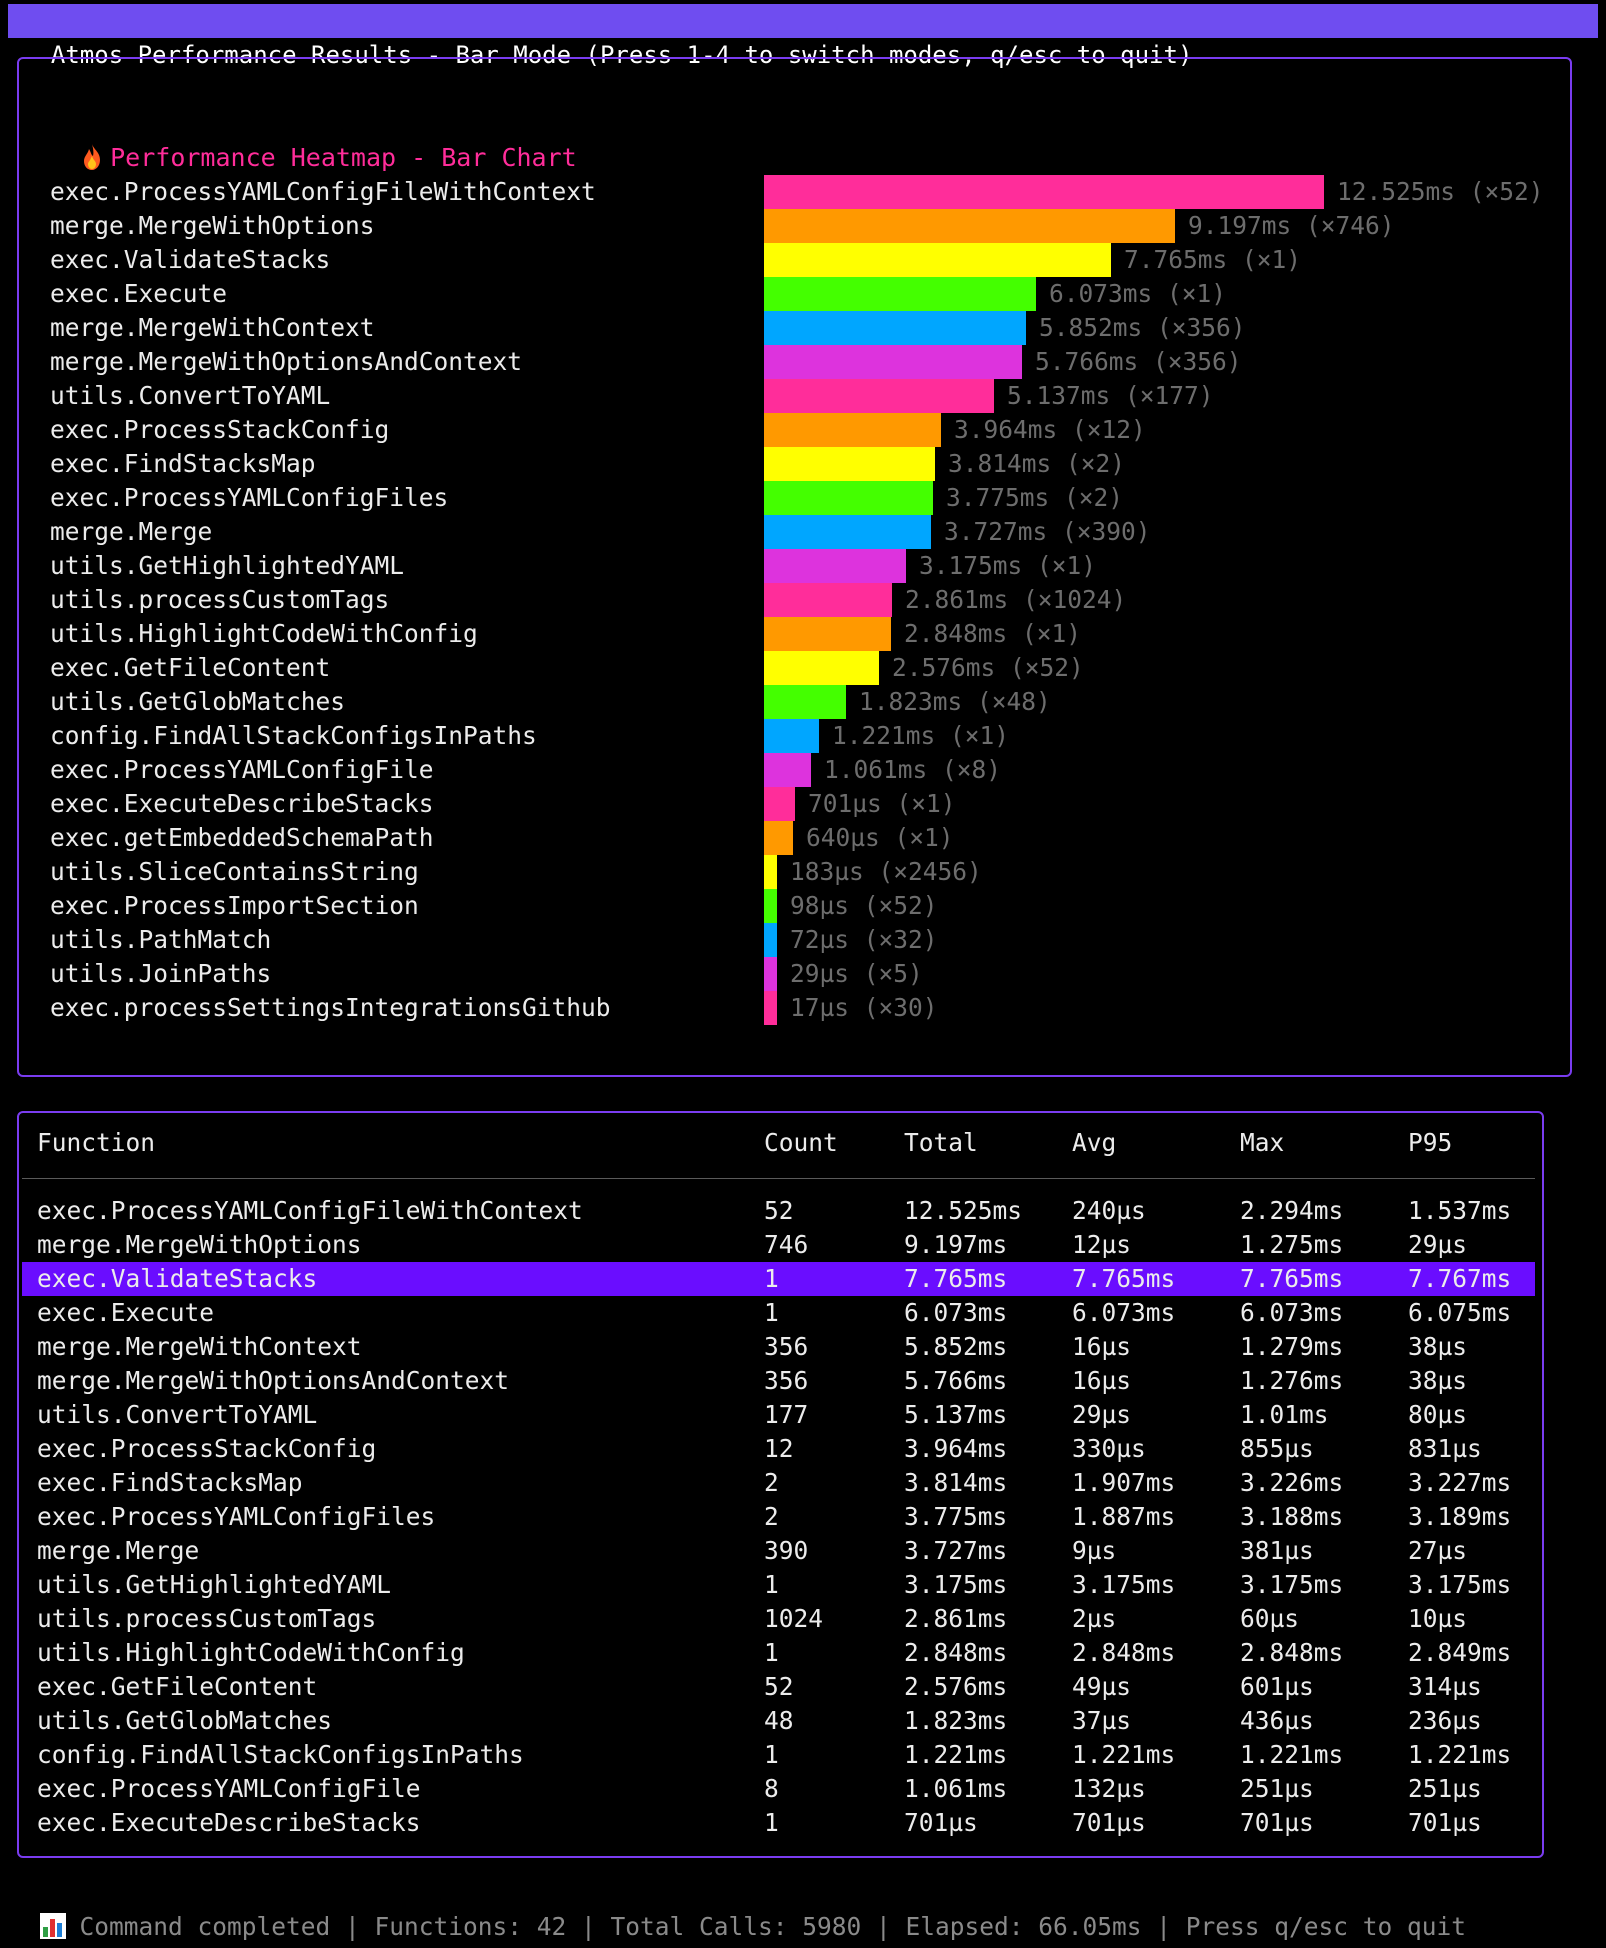 This screenshot has width=1606, height=1948. I want to click on cell-total: 2.861ms, so click(956, 1618).